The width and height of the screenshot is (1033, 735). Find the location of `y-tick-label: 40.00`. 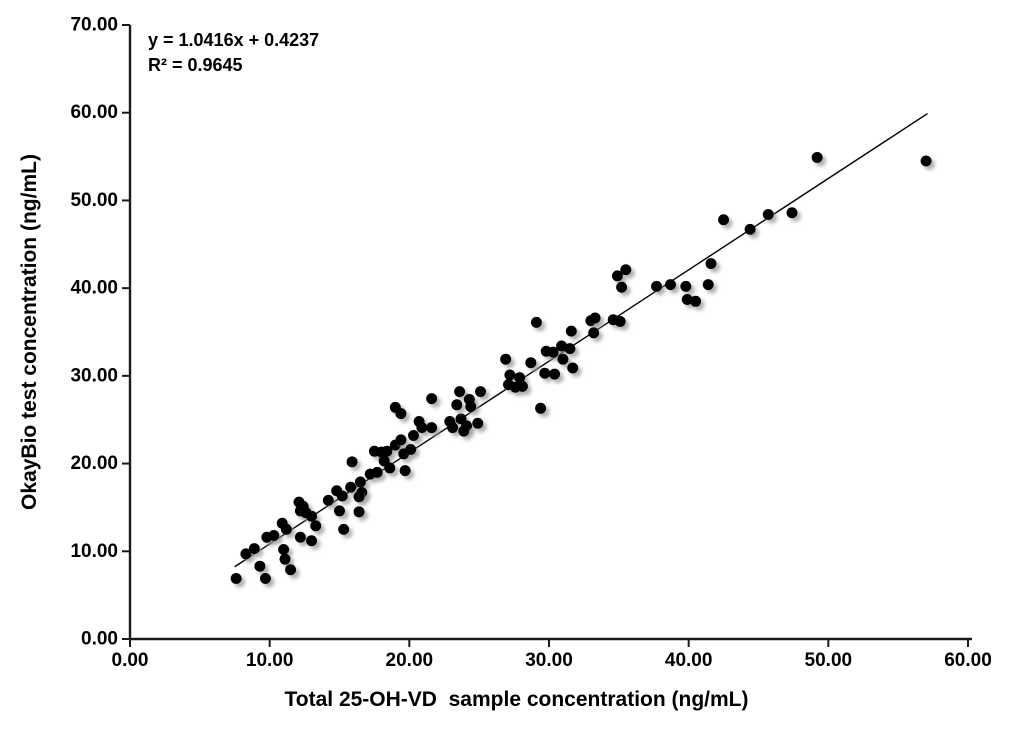

y-tick-label: 40.00 is located at coordinates (94, 288).